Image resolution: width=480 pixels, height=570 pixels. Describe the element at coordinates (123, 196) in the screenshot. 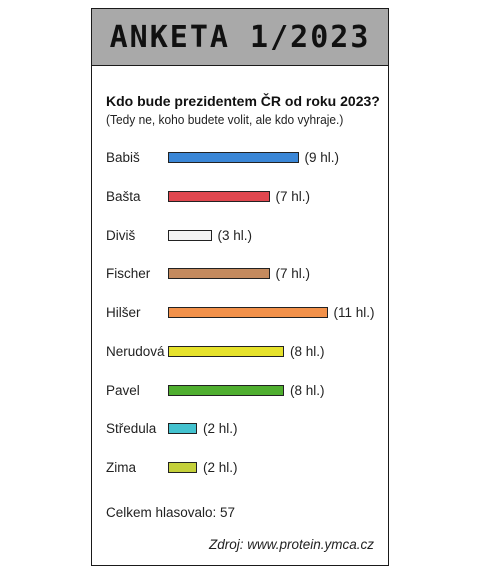

I see `bar-category-label: Bašta` at that location.